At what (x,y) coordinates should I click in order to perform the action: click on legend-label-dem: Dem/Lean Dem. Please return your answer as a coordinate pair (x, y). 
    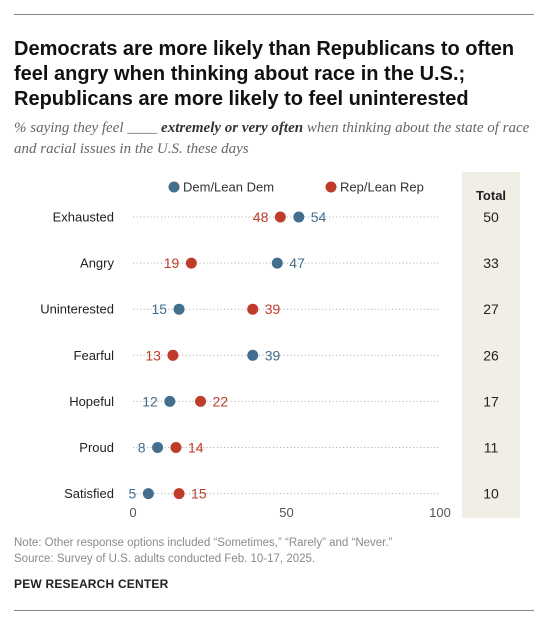
    Looking at the image, I should click on (228, 187).